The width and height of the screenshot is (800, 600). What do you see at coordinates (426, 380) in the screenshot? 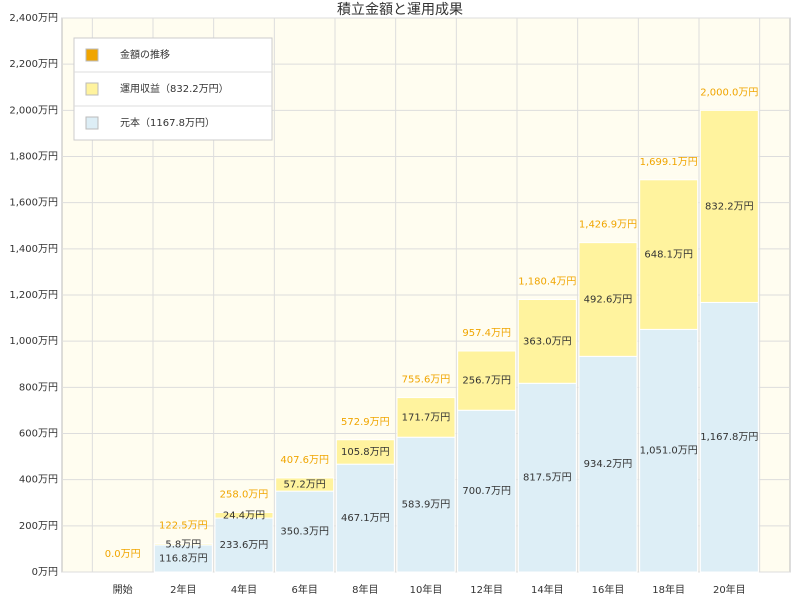
I see `total-label: 755.6万円` at bounding box center [426, 380].